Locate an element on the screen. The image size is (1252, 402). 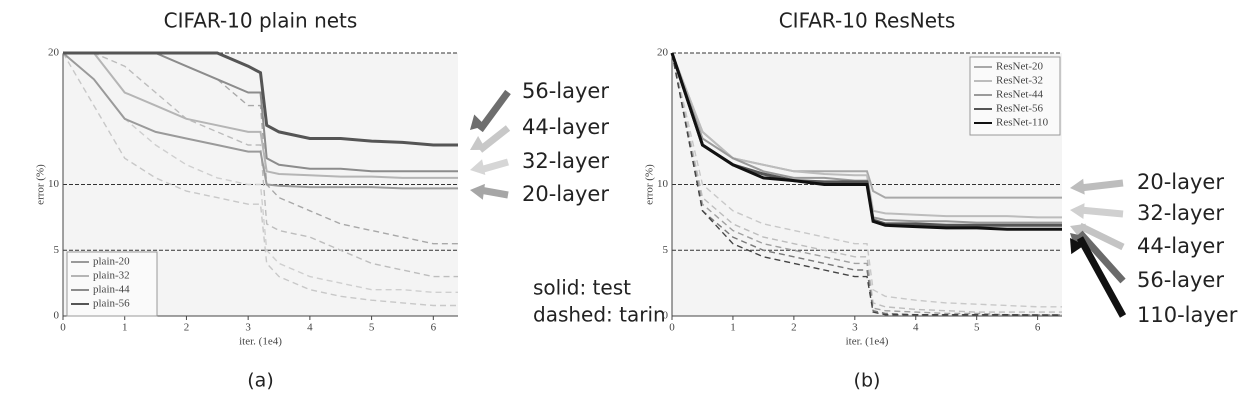
legend-label: ResNet-32 is located at coordinates (1019, 81).